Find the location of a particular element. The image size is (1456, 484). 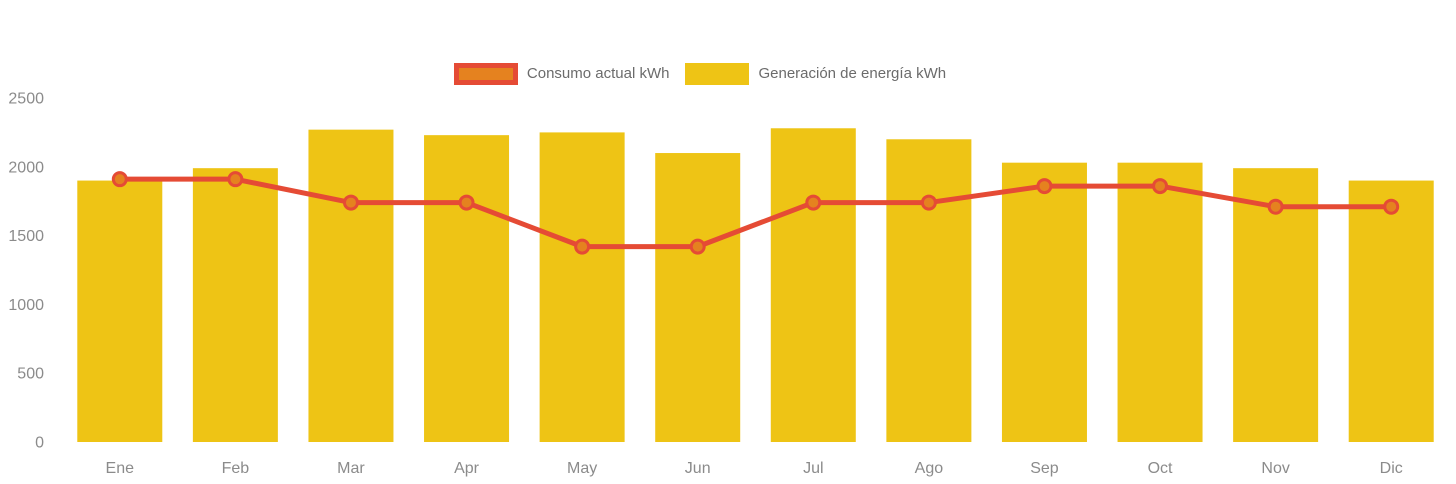

marker-jun is located at coordinates (697, 246).